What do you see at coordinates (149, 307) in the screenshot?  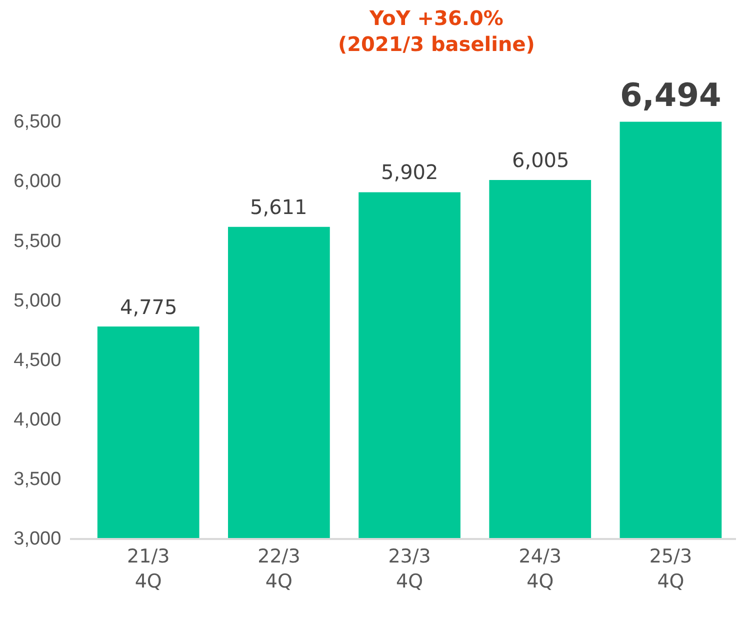 I see `data-label: 4,775` at bounding box center [149, 307].